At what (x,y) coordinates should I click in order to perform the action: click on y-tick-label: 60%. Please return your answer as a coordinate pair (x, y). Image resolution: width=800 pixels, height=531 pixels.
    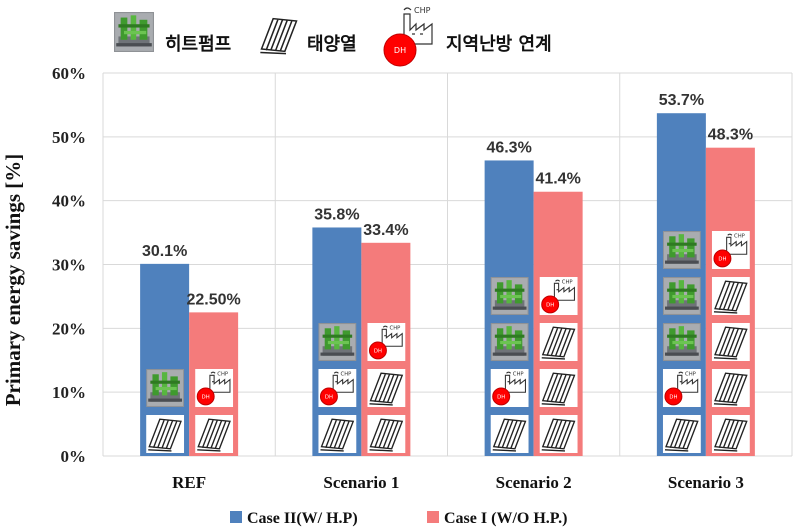
    Looking at the image, I should click on (69, 73).